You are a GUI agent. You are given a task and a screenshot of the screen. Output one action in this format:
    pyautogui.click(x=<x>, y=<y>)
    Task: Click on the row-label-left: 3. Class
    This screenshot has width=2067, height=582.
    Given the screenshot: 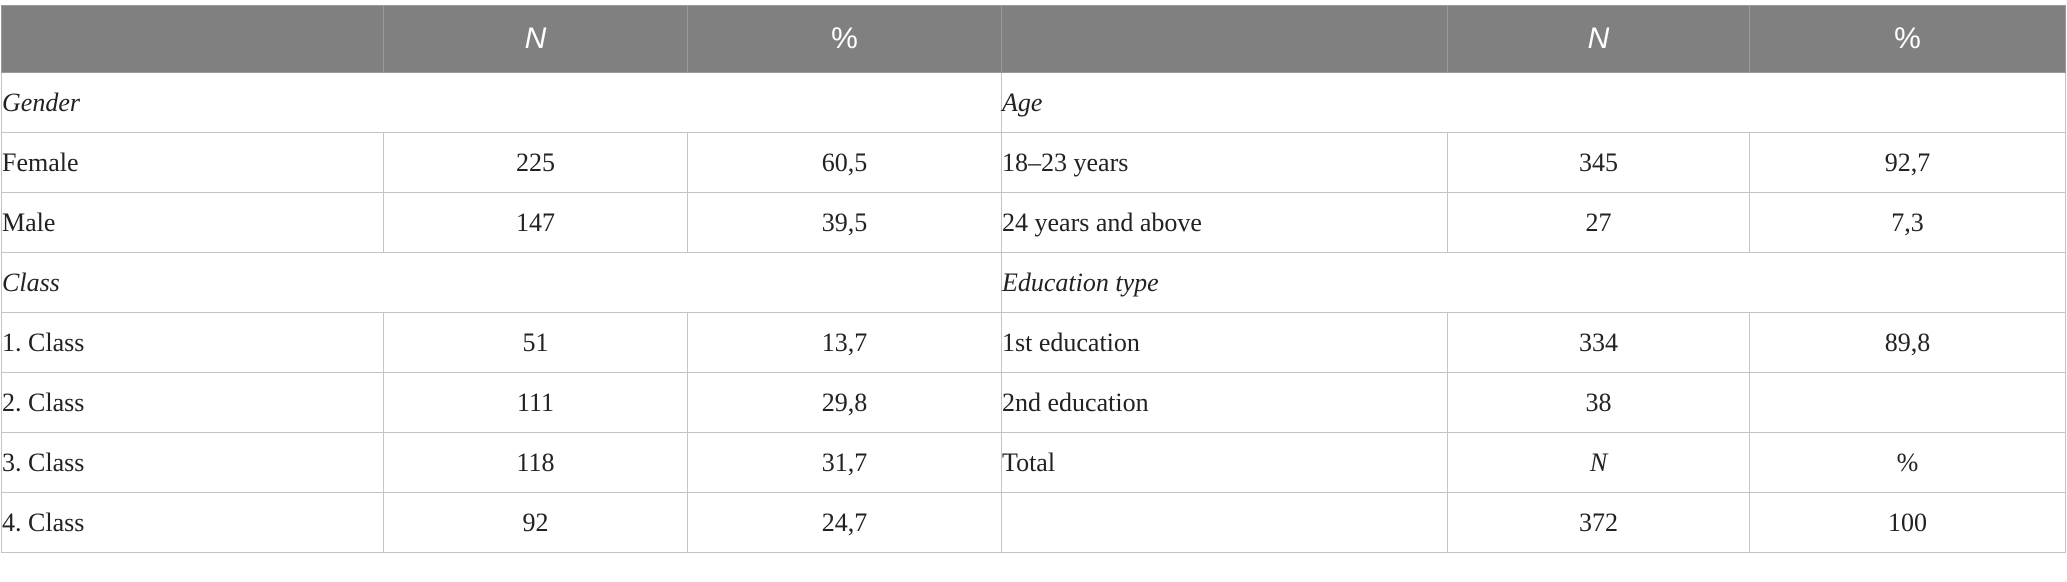 What is the action you would take?
    pyautogui.click(x=192, y=462)
    